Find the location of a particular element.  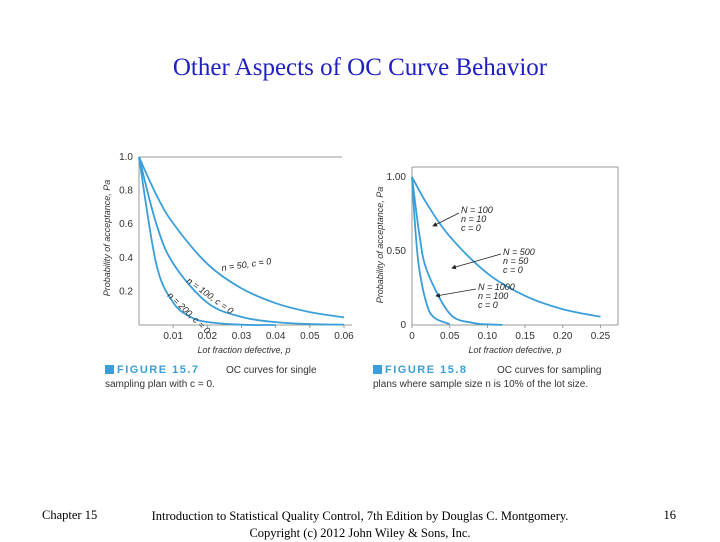

x-tick-label: 0.25 is located at coordinates (601, 336).